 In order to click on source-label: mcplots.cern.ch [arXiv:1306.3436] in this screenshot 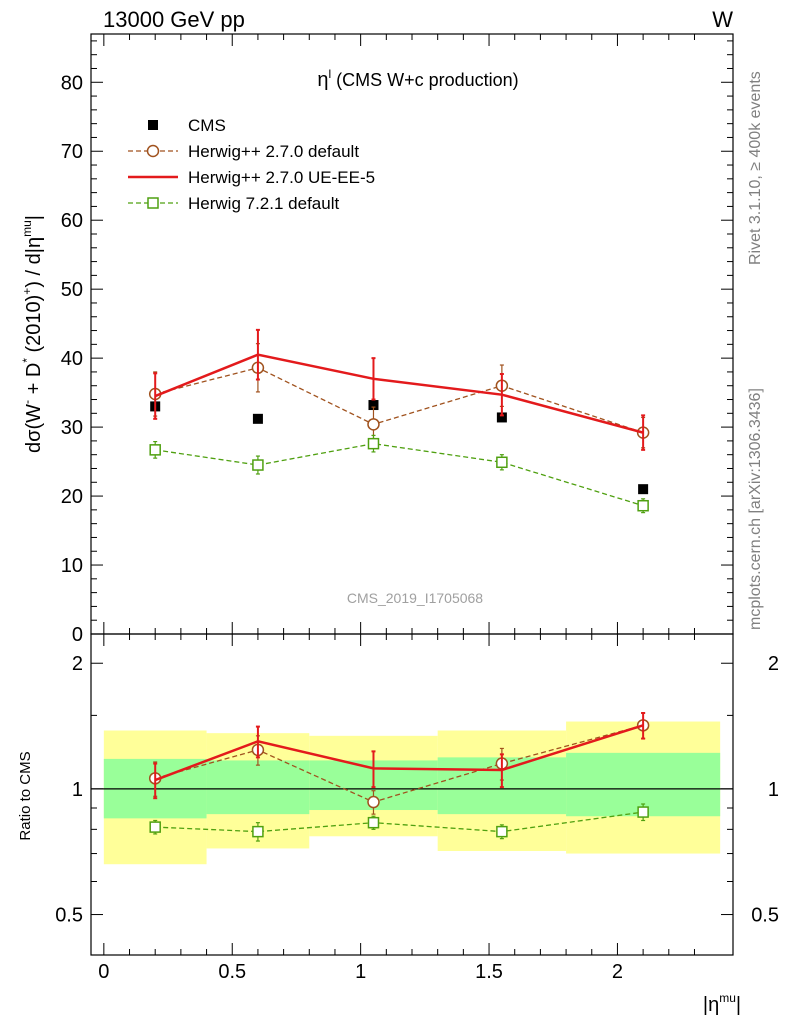, I will do `click(755, 509)`.